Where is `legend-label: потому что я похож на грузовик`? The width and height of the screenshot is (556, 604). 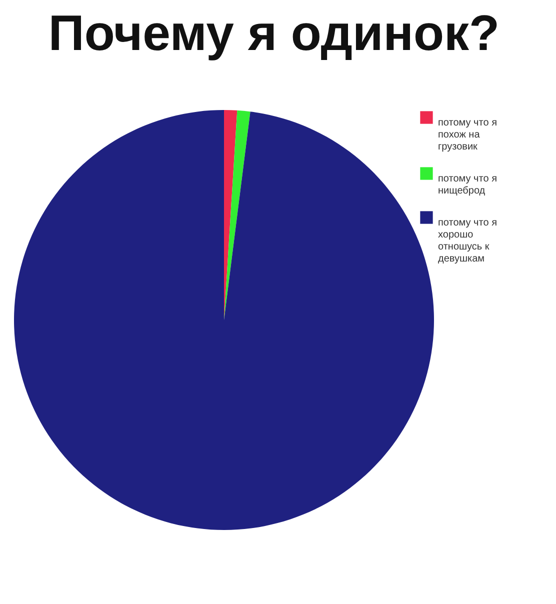
legend-label: потому что я похож на грузовик is located at coordinates (467, 135).